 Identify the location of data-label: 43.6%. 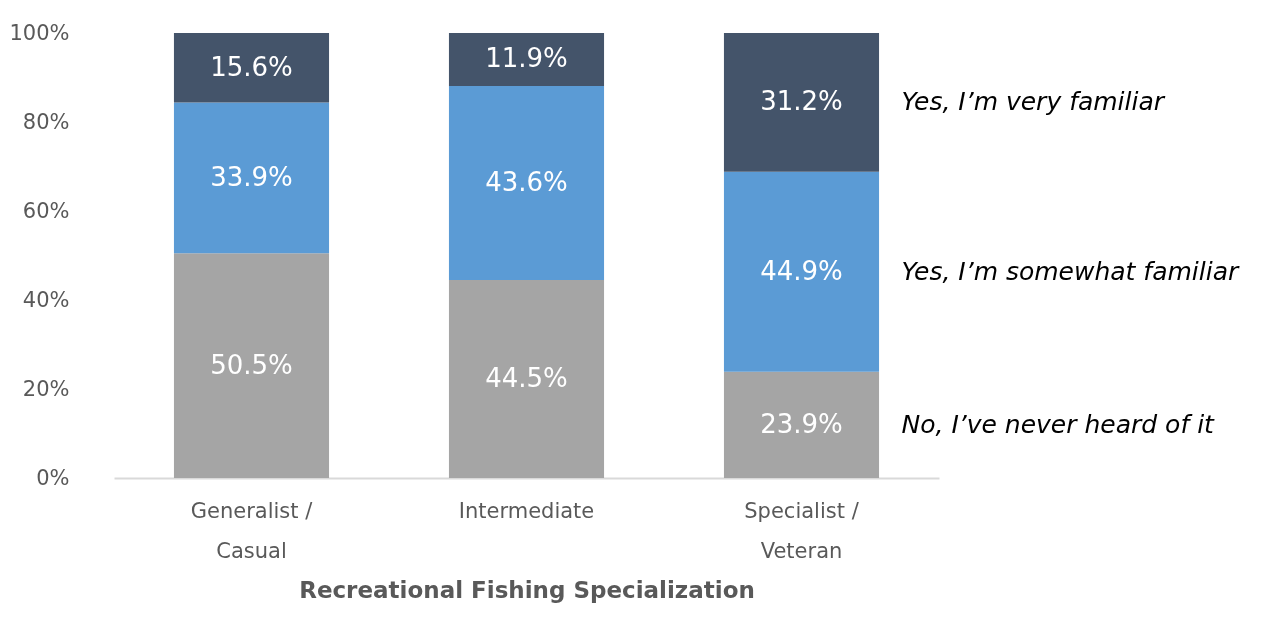
(526, 181).